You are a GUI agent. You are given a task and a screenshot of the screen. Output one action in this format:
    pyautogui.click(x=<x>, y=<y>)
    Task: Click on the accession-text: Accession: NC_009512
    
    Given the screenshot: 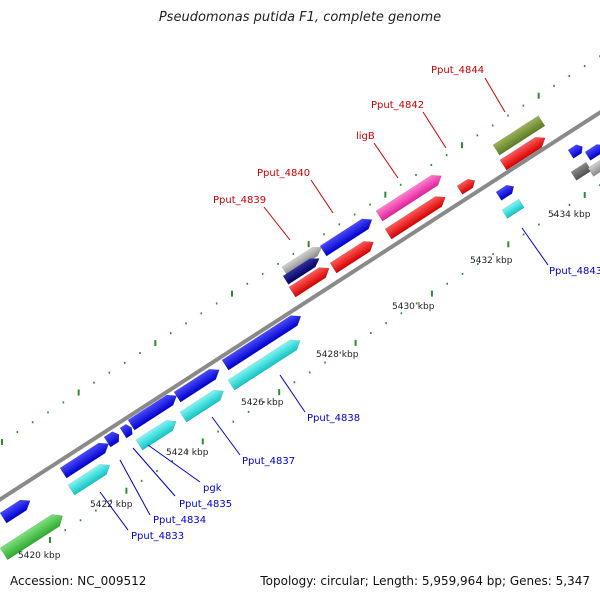 What is the action you would take?
    pyautogui.click(x=78, y=581)
    